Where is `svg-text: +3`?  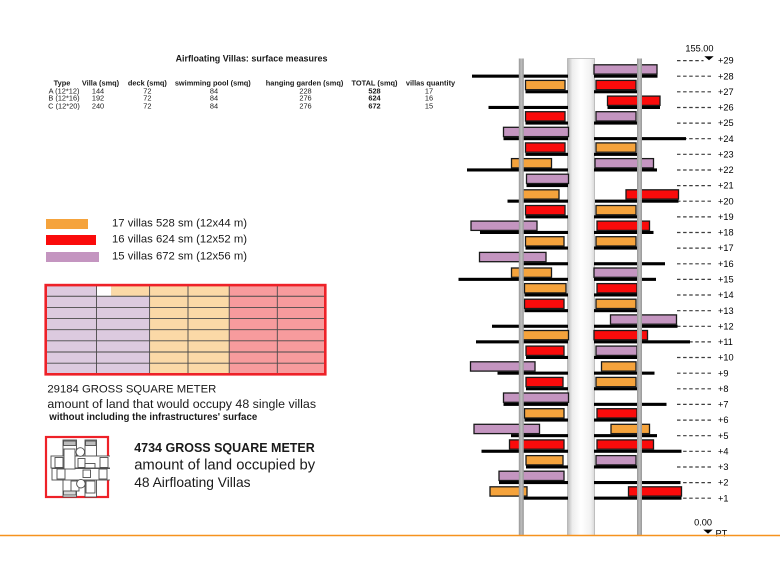 svg-text: +3 is located at coordinates (723, 467).